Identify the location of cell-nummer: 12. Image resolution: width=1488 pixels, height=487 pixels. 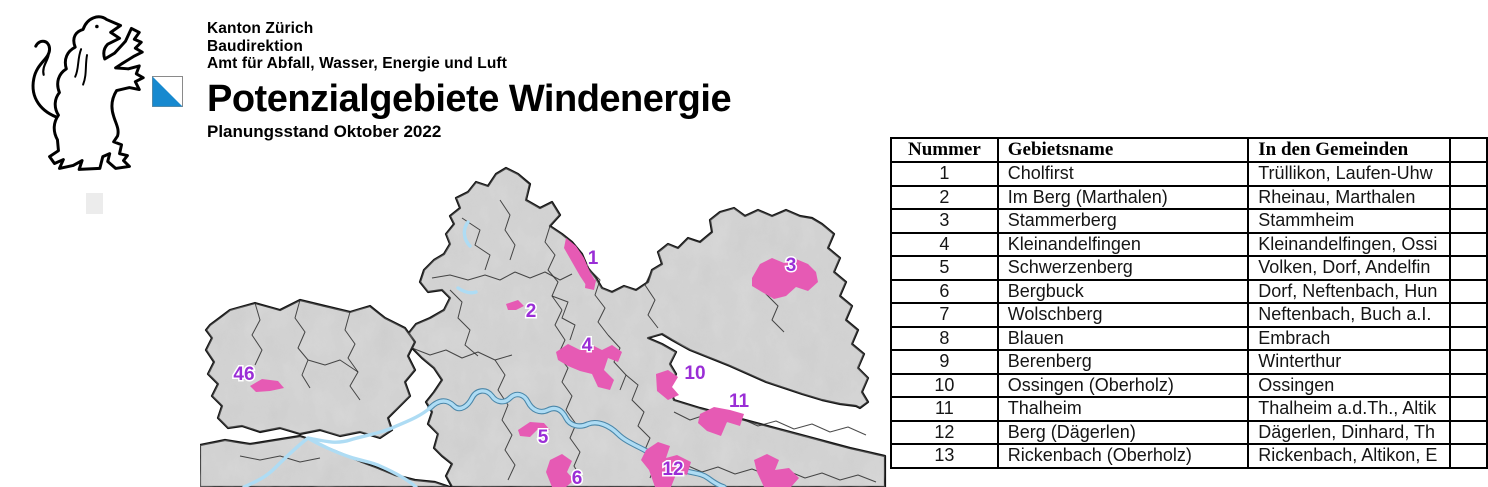
(944, 432).